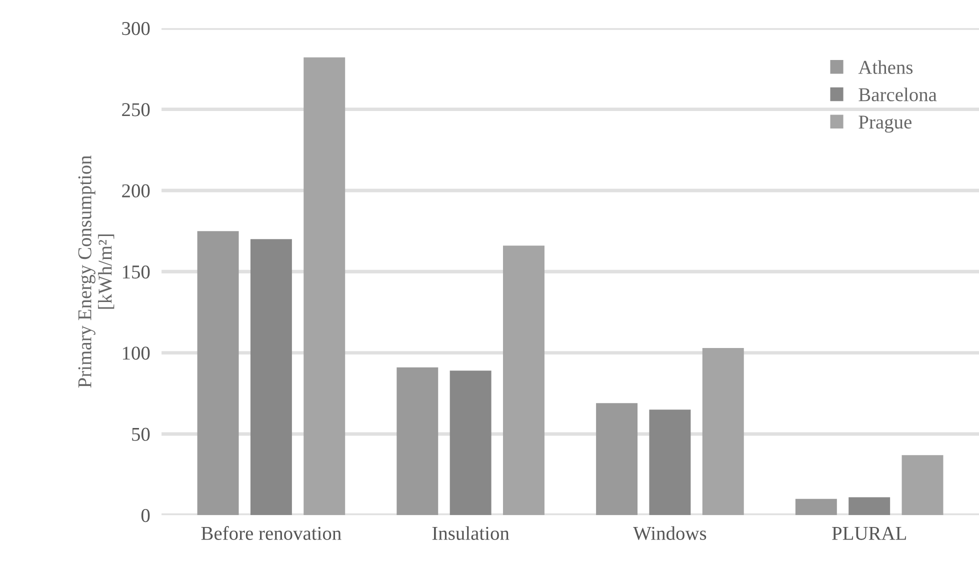 The height and width of the screenshot is (563, 979). I want to click on legend-label: Athens, so click(885, 67).